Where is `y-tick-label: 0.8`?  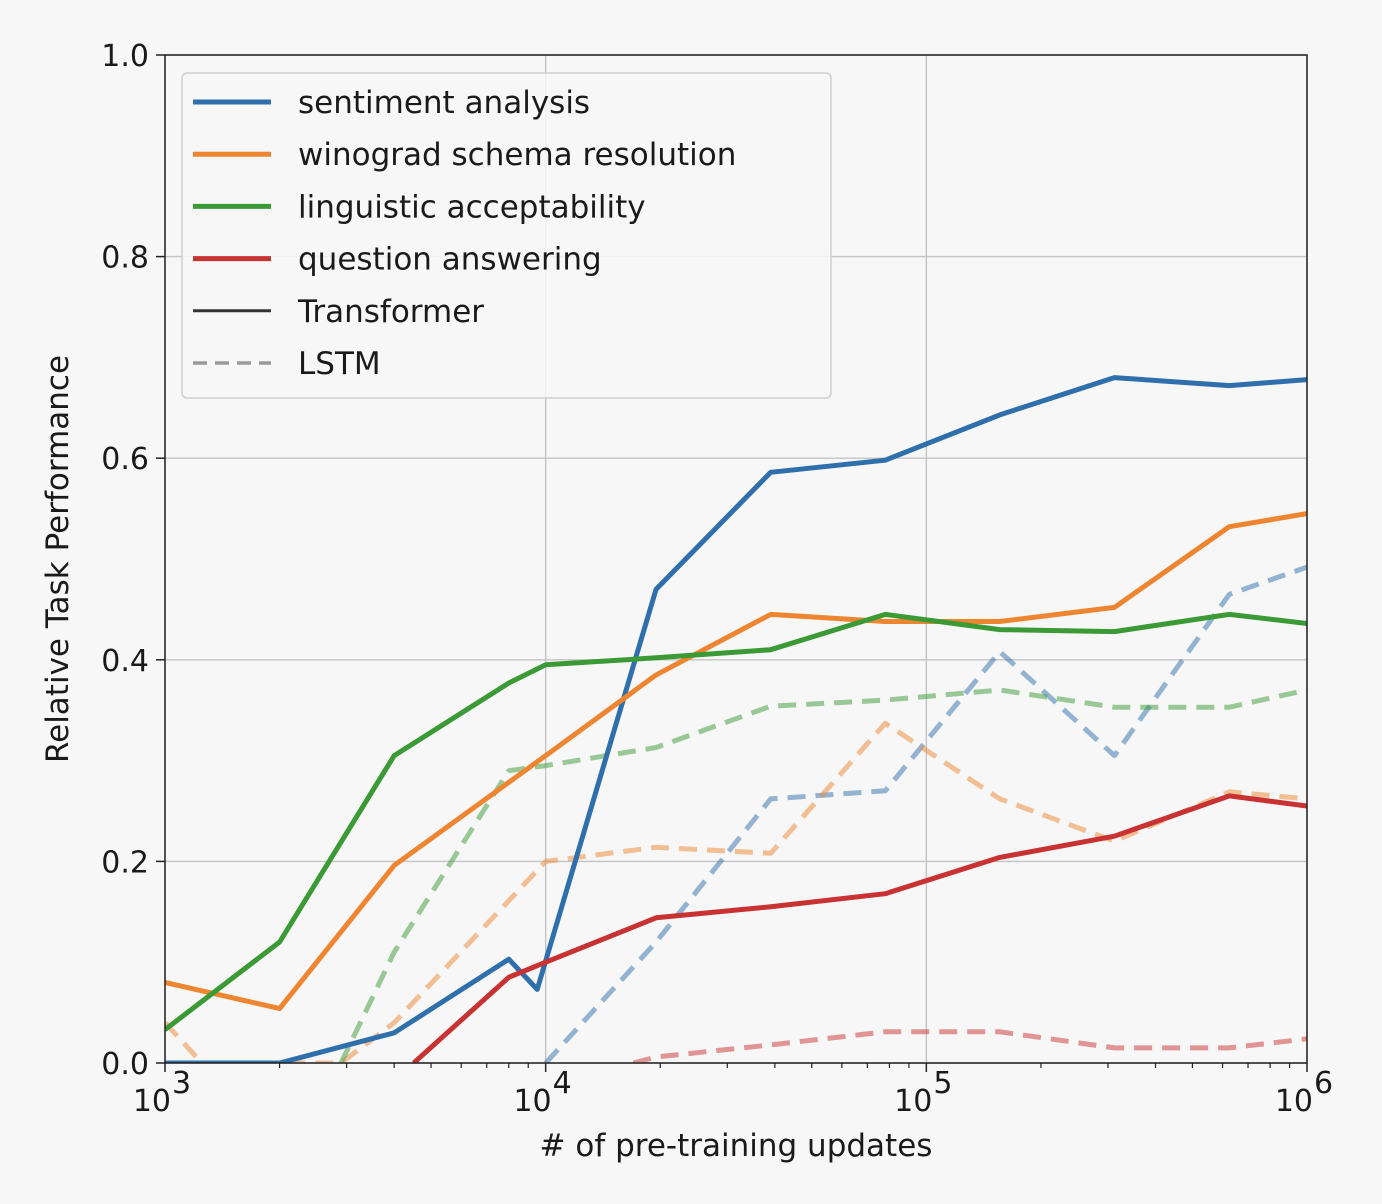 y-tick-label: 0.8 is located at coordinates (125, 258).